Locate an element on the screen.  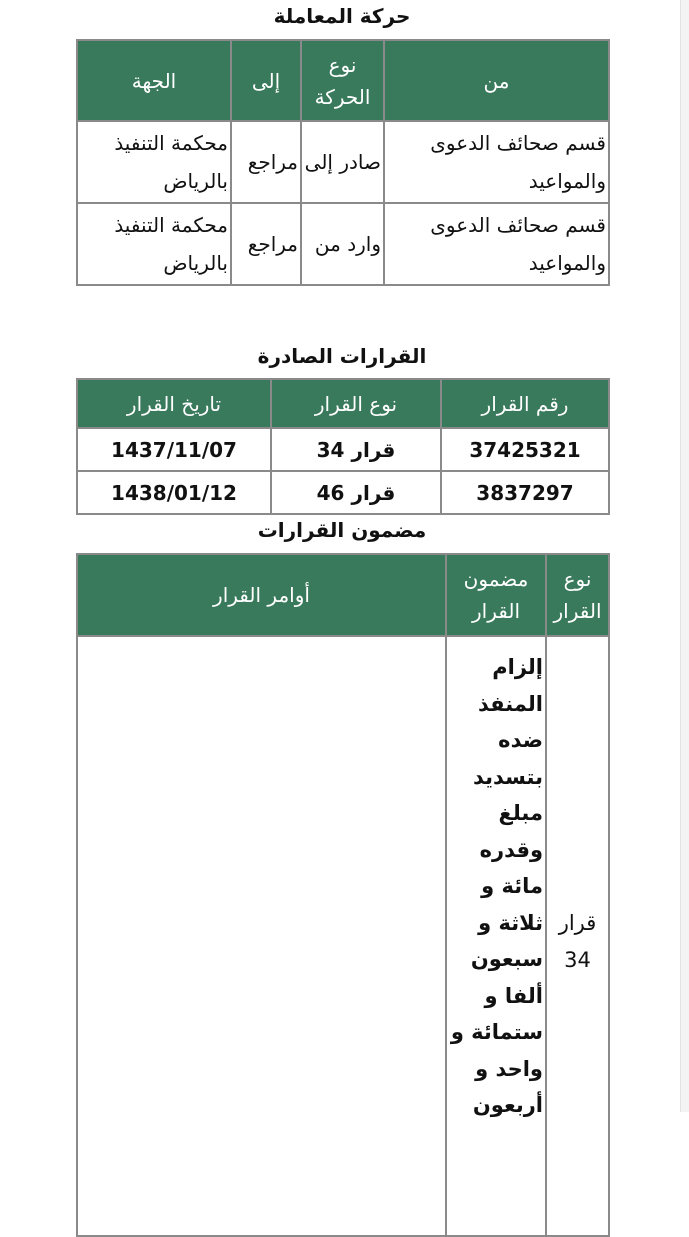
table-row: 3837297 قرار 46 1438/01/12 is located at coordinates (343, 492).